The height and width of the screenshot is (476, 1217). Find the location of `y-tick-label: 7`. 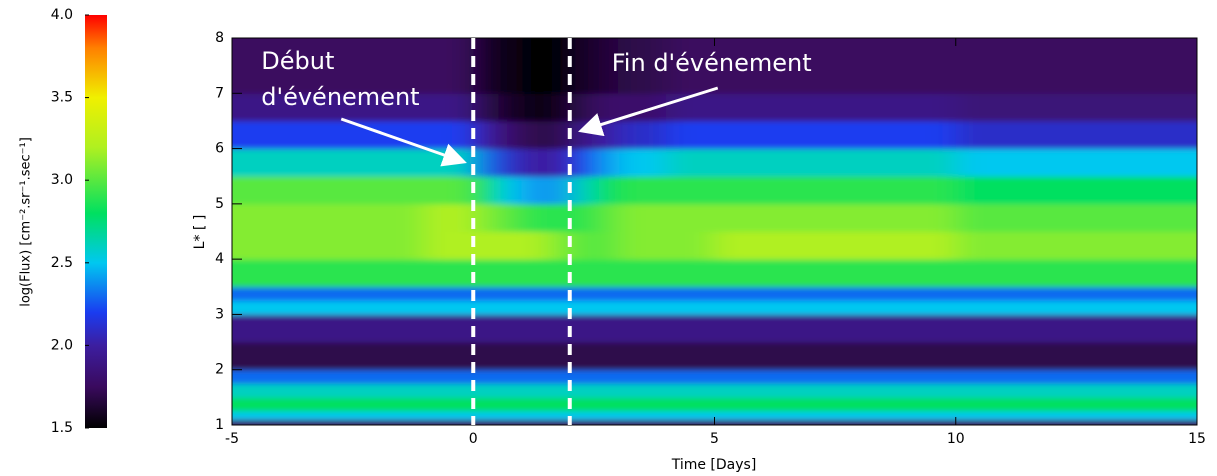

y-tick-label: 7 is located at coordinates (219, 93).